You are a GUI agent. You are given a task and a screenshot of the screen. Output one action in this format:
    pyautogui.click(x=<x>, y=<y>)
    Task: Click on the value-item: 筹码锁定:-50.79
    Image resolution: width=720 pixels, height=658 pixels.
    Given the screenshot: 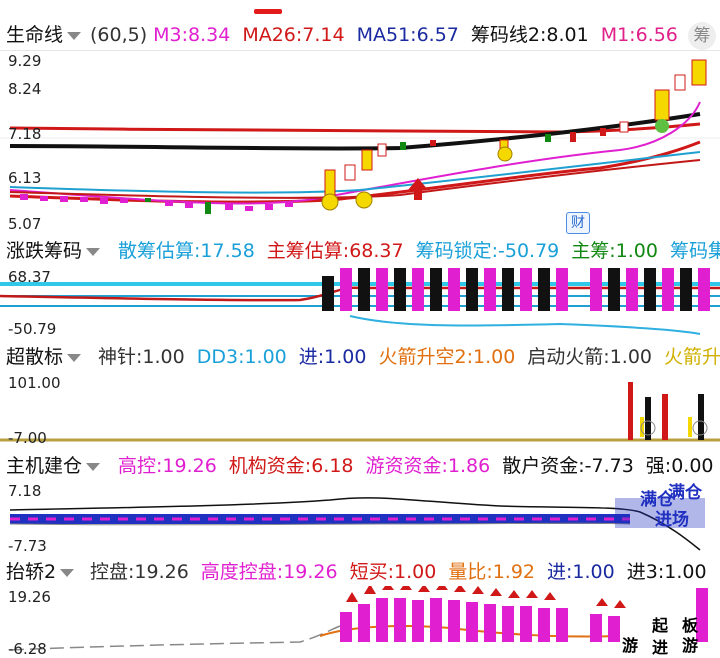 What is the action you would take?
    pyautogui.click(x=487, y=251)
    